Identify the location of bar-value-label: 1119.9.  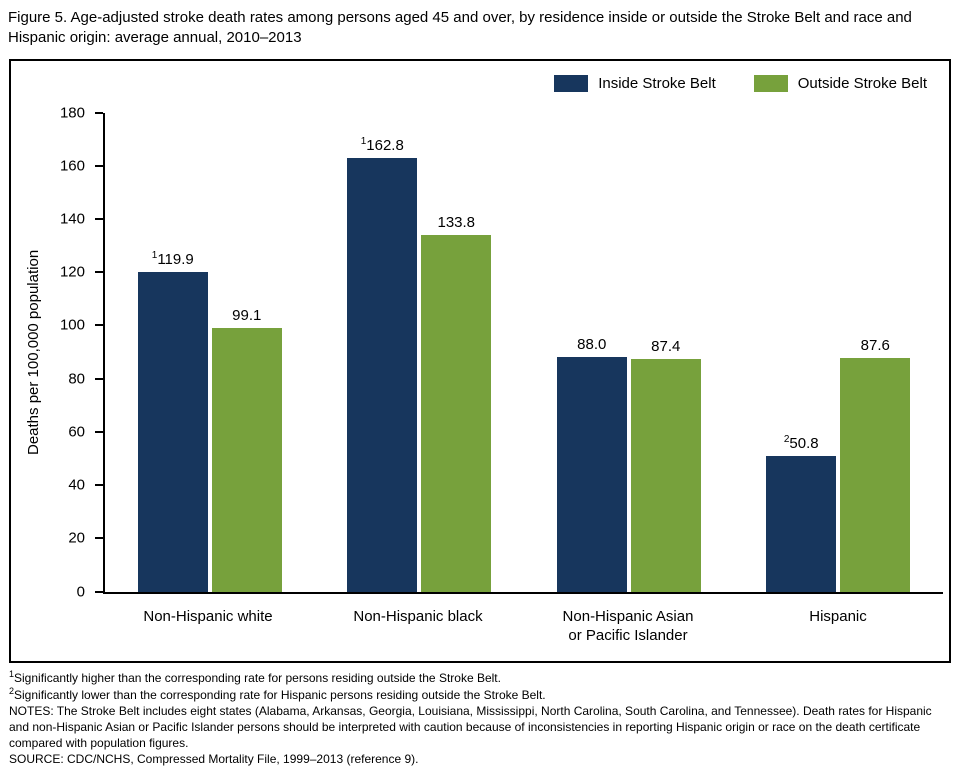
(172, 259).